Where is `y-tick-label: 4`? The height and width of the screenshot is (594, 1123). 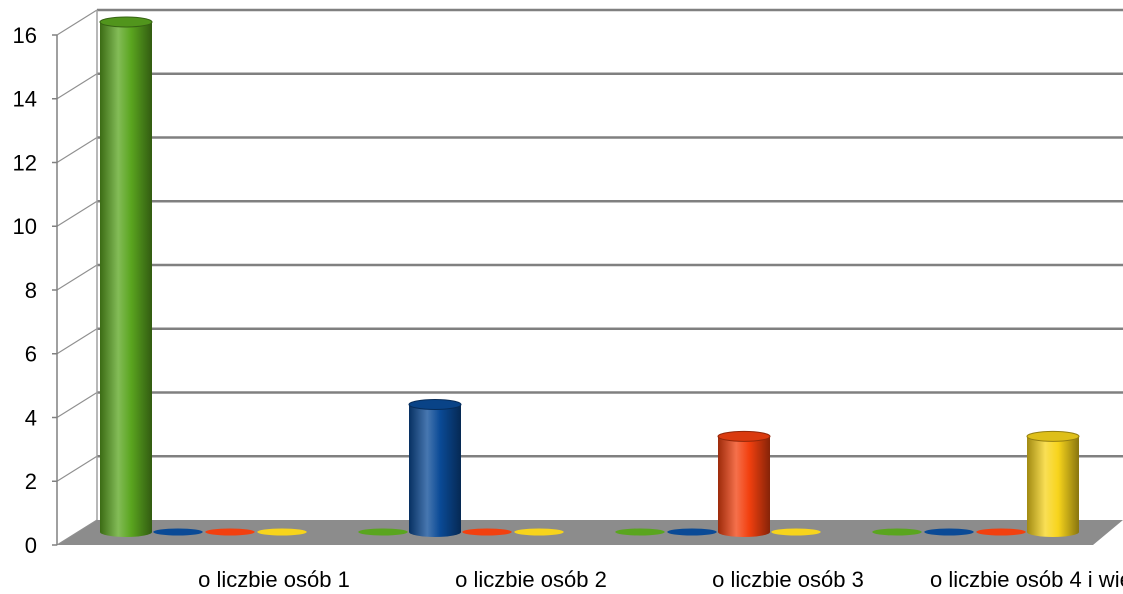
y-tick-label: 4 is located at coordinates (31, 417).